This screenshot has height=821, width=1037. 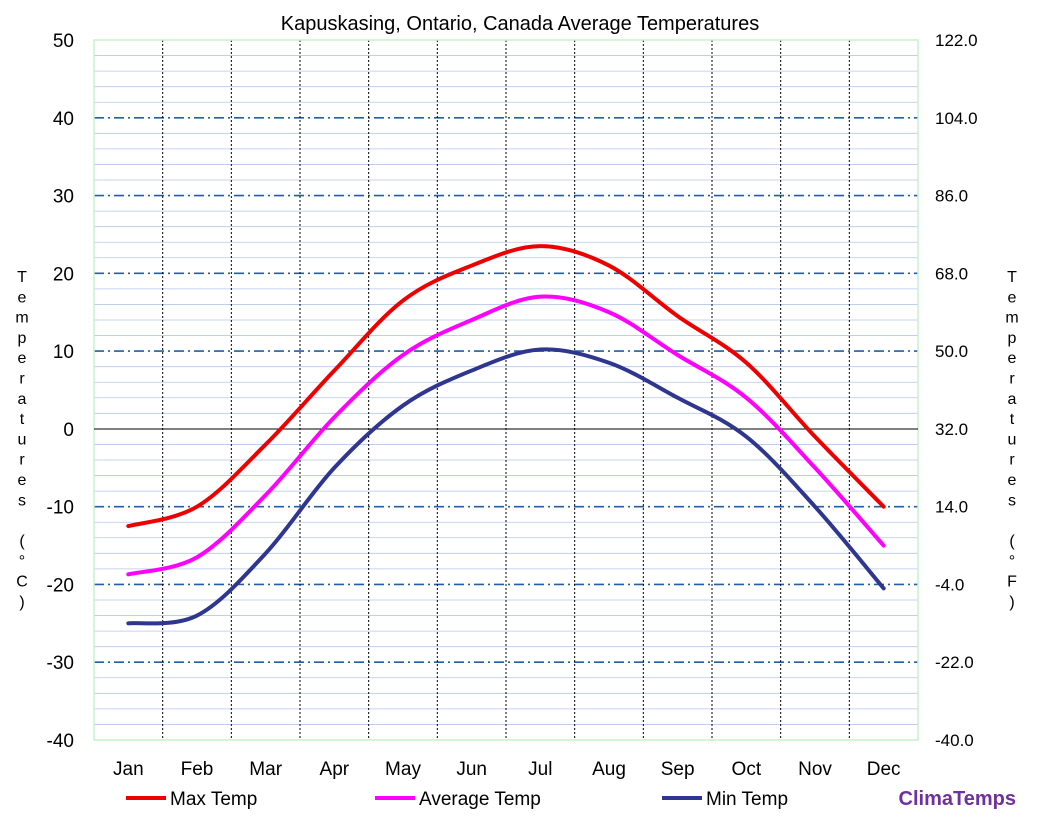 What do you see at coordinates (128, 769) in the screenshot?
I see `x-tick-label: Jan` at bounding box center [128, 769].